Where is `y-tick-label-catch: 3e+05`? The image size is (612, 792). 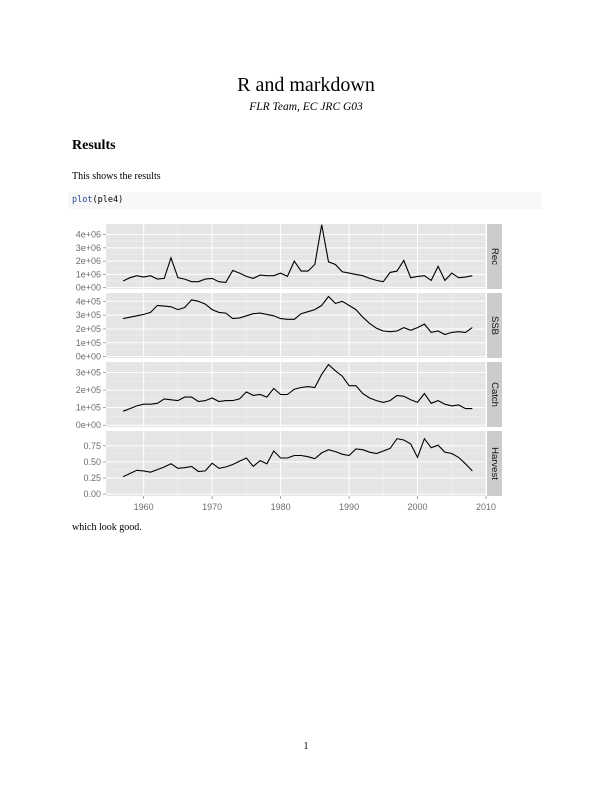 y-tick-label-catch: 3e+05 is located at coordinates (88, 373).